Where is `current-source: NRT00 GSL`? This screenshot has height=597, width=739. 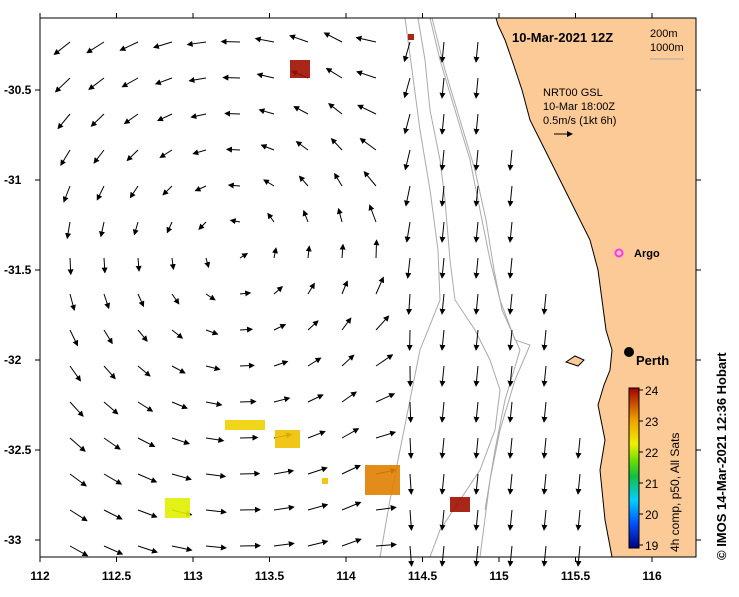 current-source: NRT00 GSL is located at coordinates (573, 93).